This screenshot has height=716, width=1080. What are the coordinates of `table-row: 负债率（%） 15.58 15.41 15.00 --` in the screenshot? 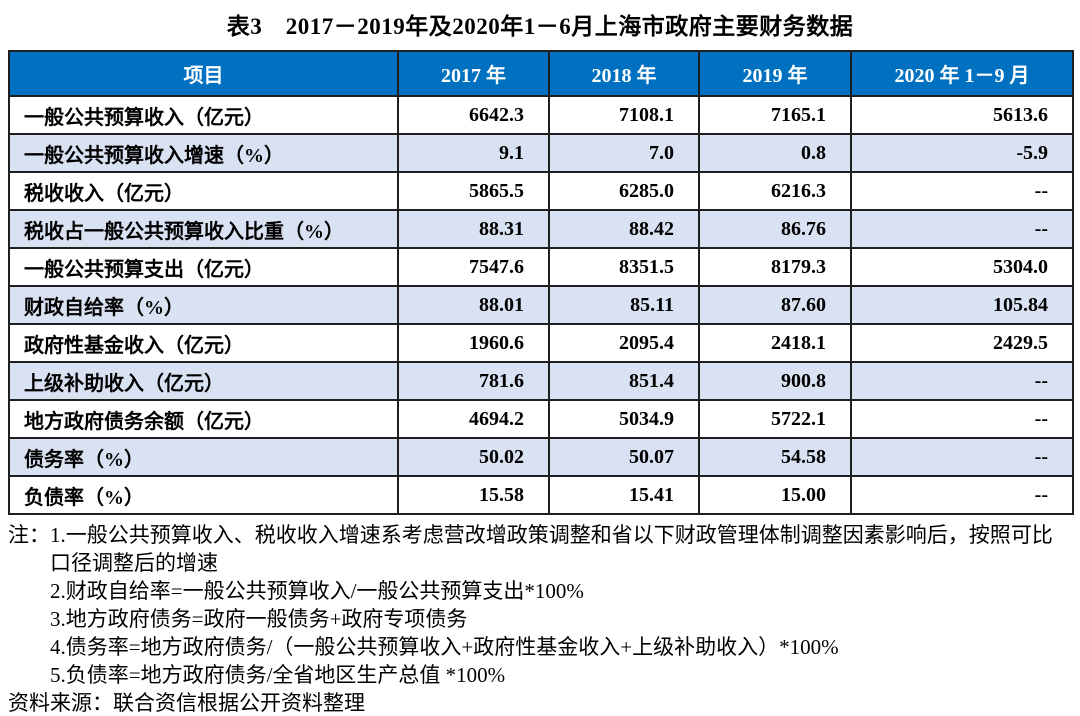 It's located at (541, 495).